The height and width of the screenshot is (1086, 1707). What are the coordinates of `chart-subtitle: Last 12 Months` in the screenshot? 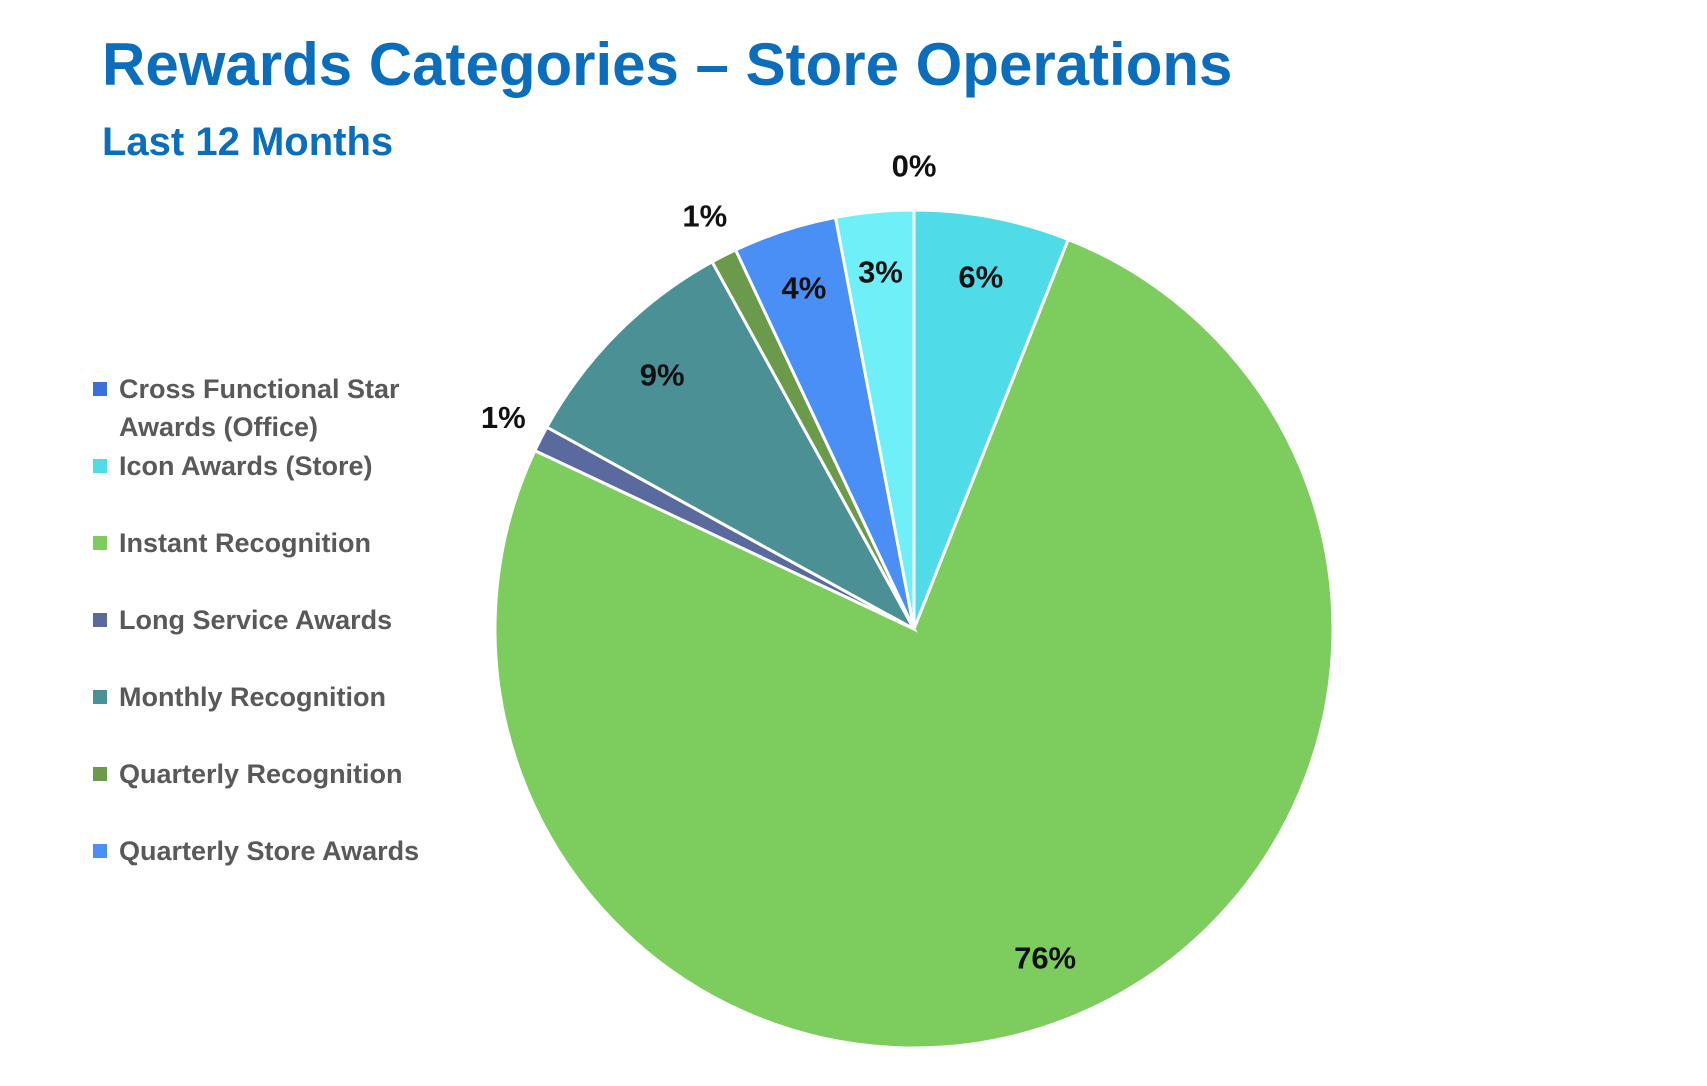 It's located at (248, 142).